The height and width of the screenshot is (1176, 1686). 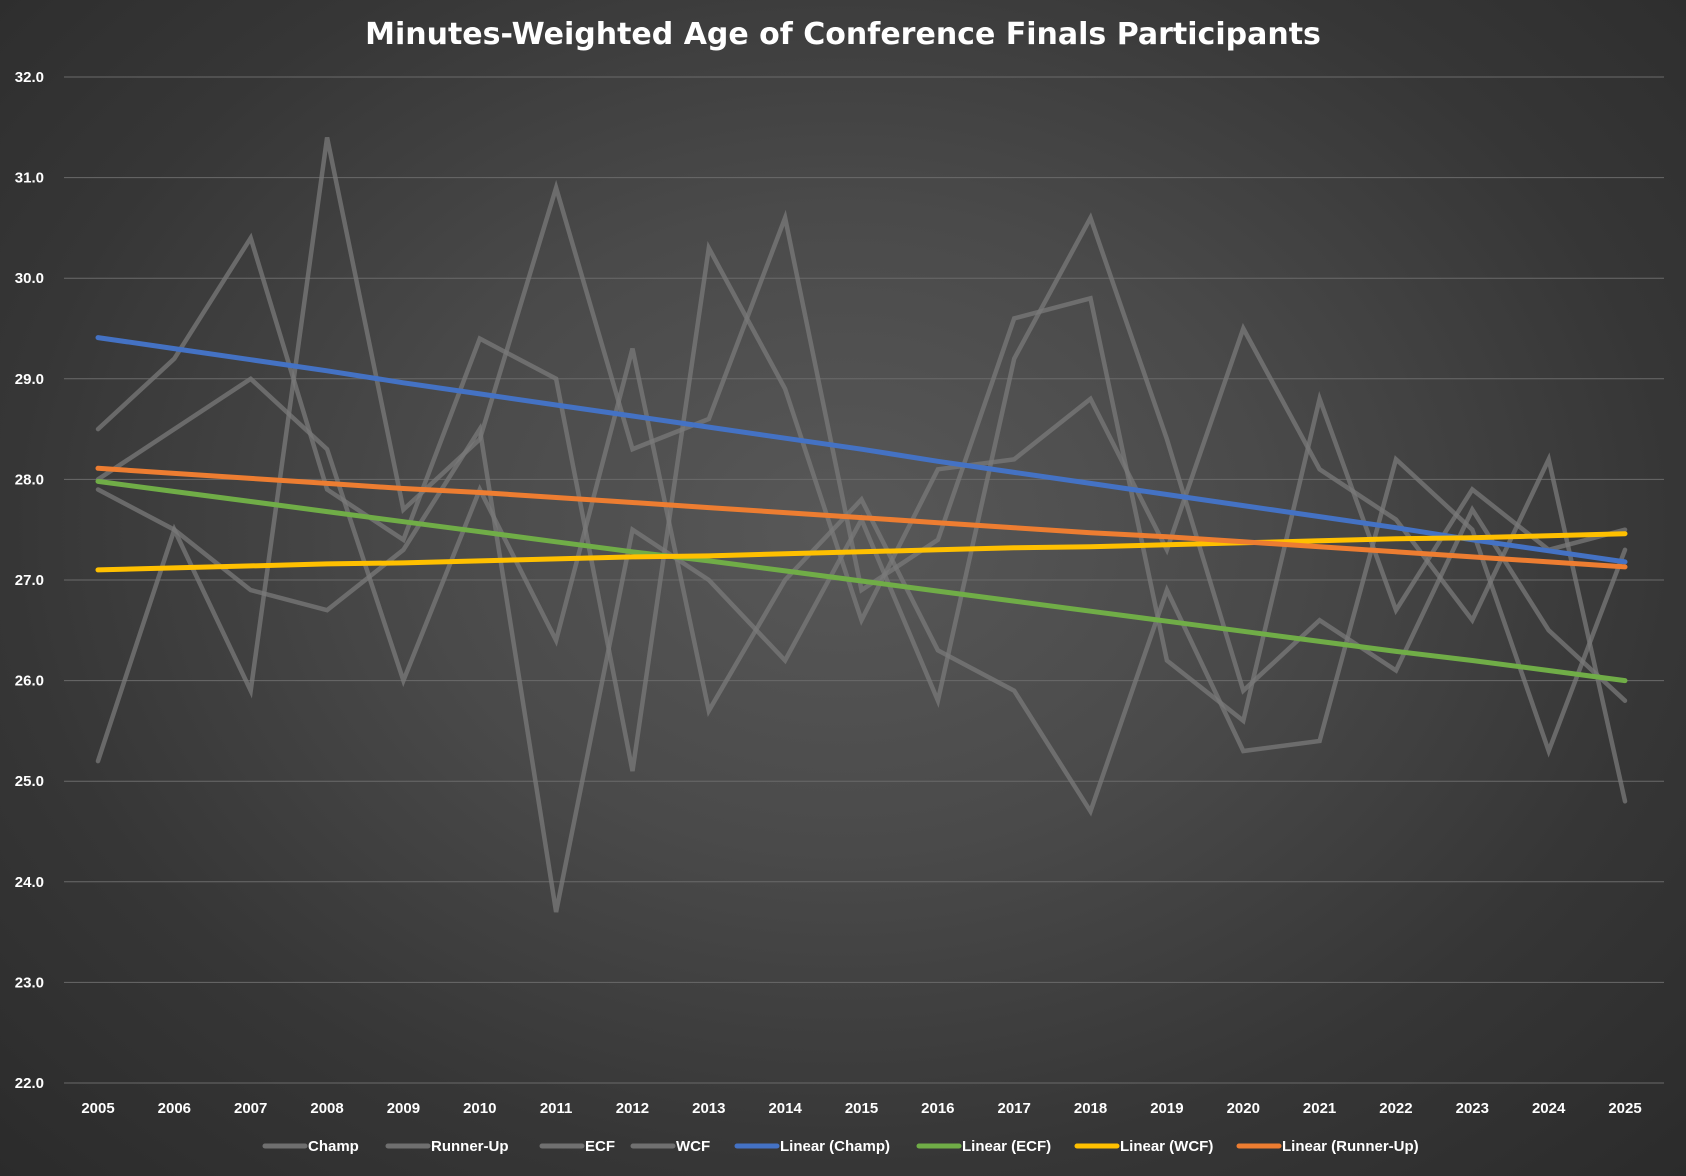 What do you see at coordinates (29, 278) in the screenshot?
I see `y-tick-label: 30.0` at bounding box center [29, 278].